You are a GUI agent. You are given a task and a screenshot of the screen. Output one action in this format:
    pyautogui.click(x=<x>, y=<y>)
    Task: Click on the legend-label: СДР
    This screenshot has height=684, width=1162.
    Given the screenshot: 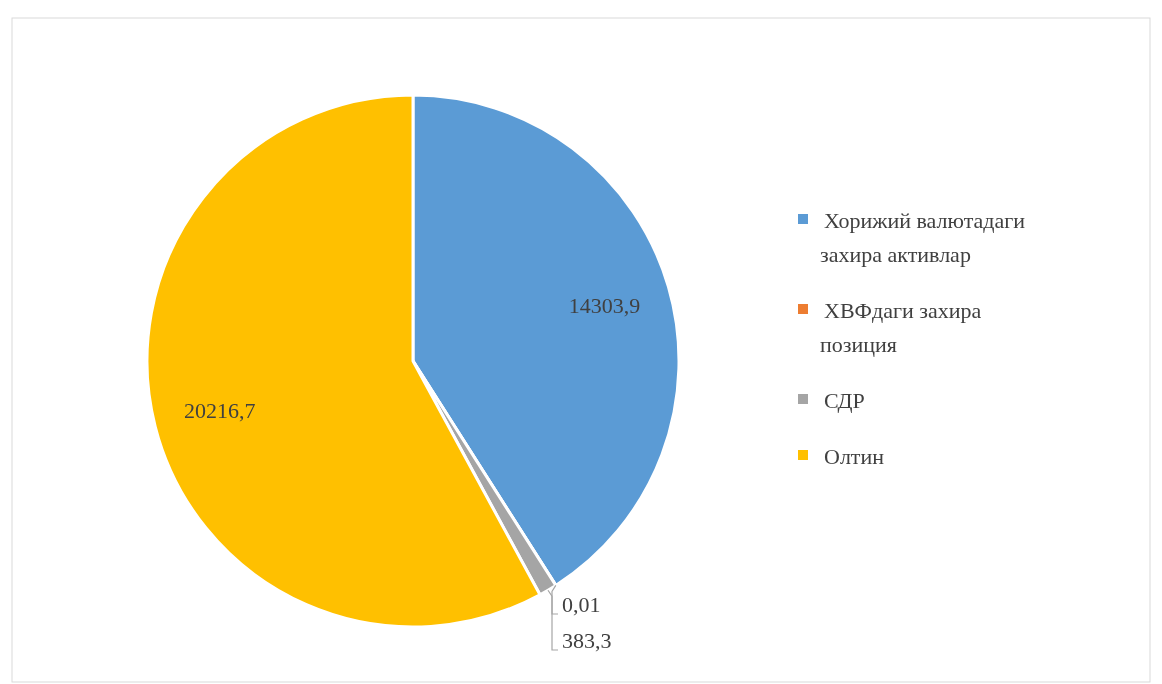 What is the action you would take?
    pyautogui.click(x=844, y=400)
    